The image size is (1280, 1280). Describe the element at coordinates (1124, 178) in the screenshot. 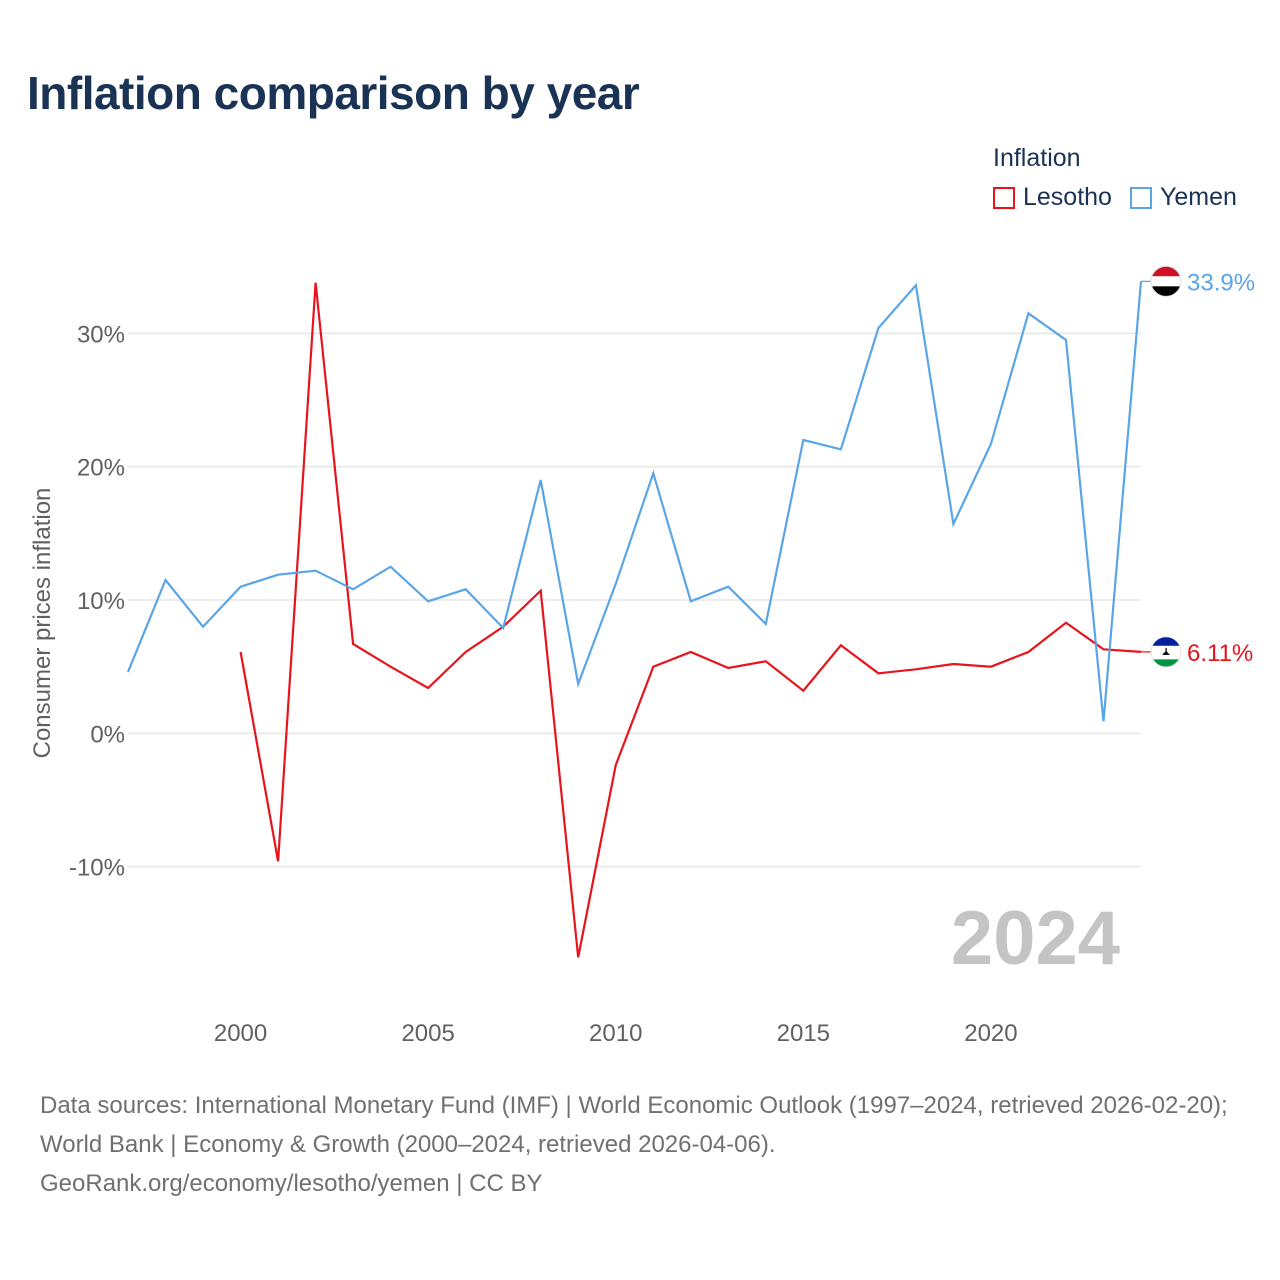

I see `legend: Inflation Lesotho Yemen` at that location.